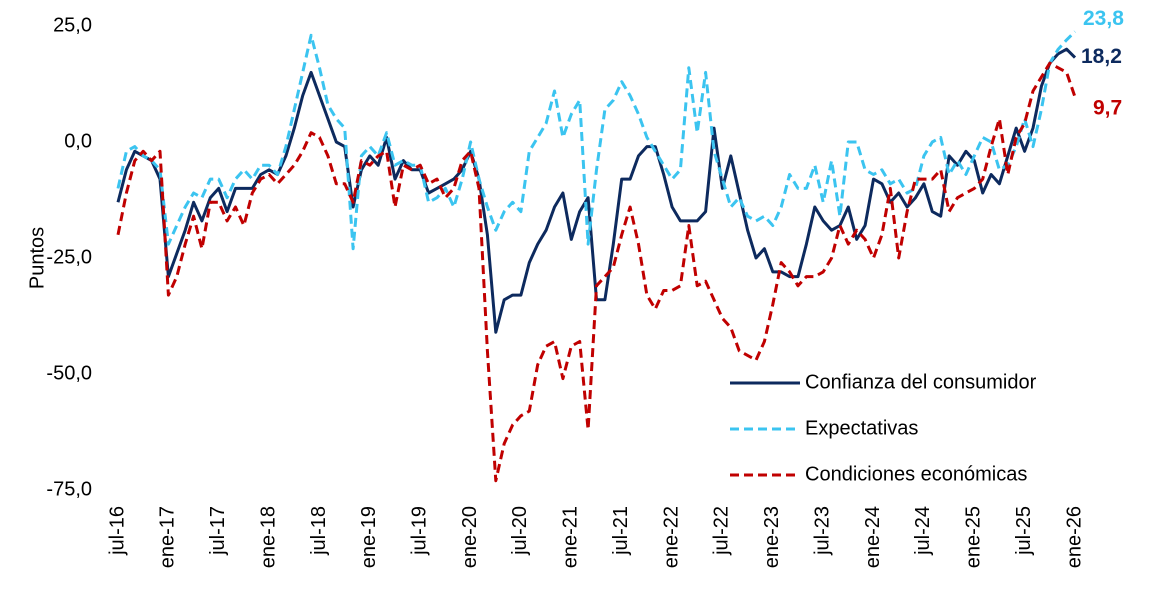 Image resolution: width=1150 pixels, height=589 pixels. I want to click on x-tick-label: jul-21, so click(621, 531).